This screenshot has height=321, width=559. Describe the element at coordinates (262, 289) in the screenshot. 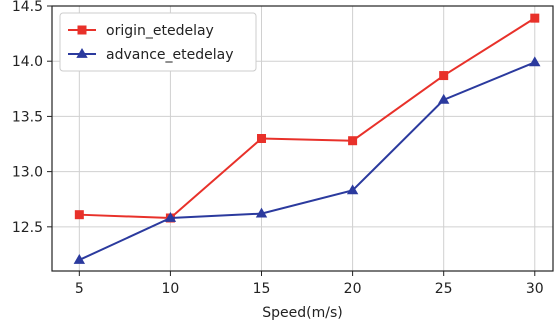

I see `x-tick-label: 15` at that location.